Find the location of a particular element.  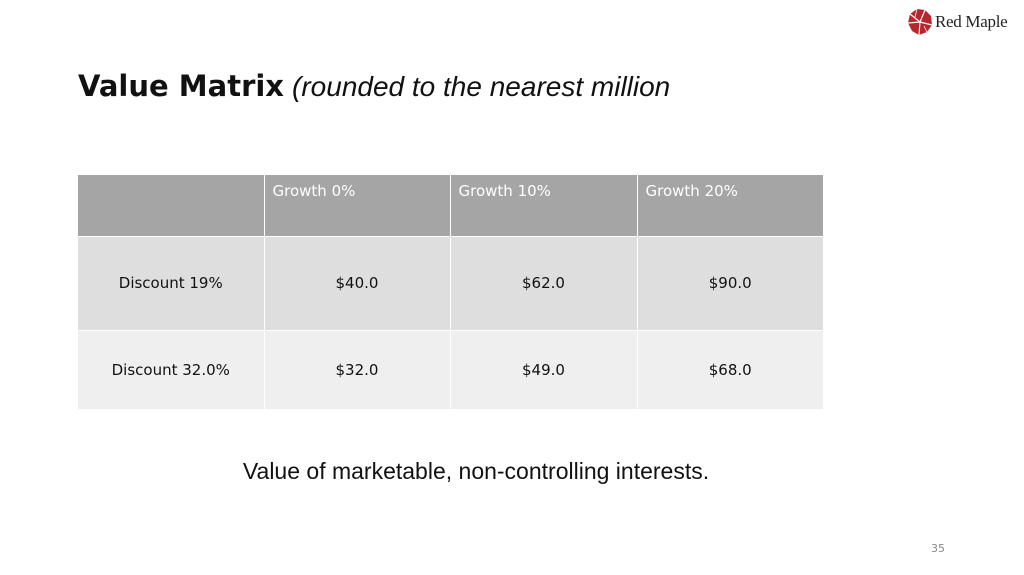

row-label: Discount 32.0% is located at coordinates (171, 369).